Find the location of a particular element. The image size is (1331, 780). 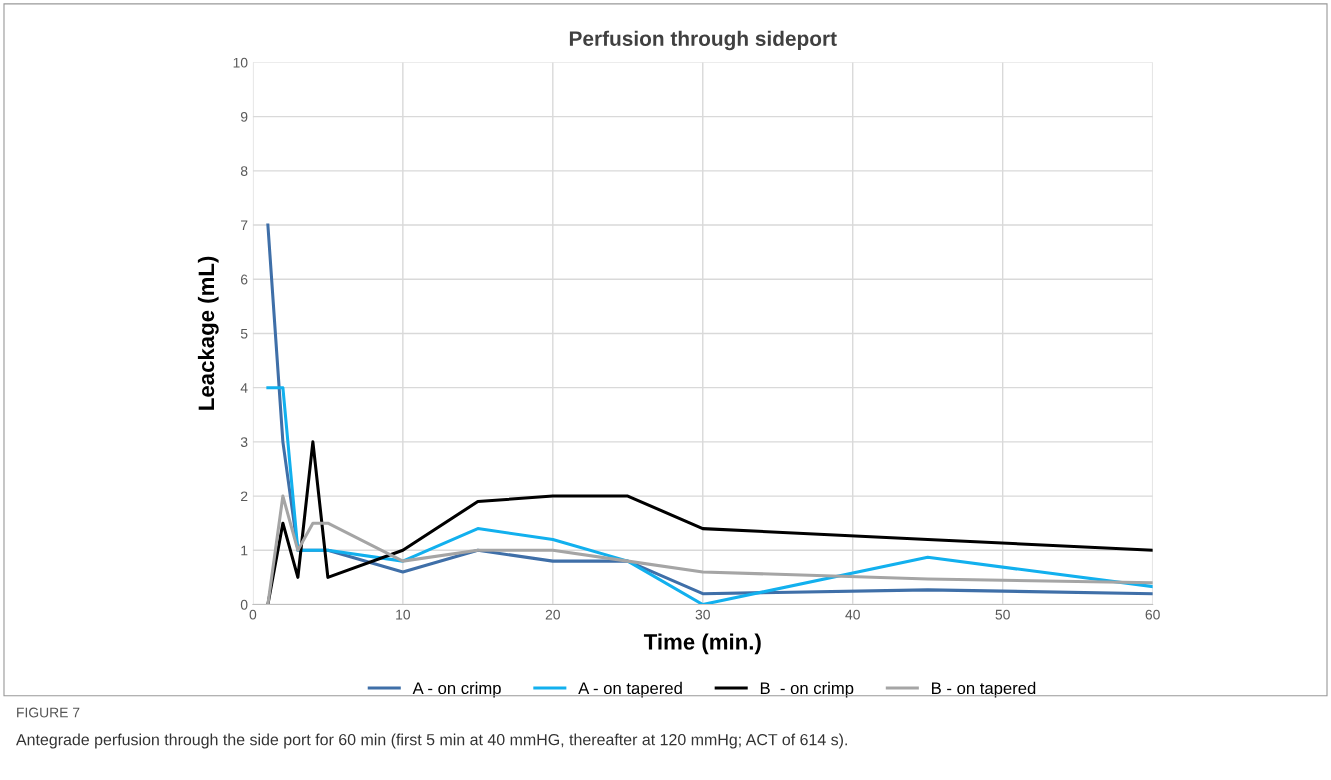

x-tick-label: 20 is located at coordinates (552, 614).